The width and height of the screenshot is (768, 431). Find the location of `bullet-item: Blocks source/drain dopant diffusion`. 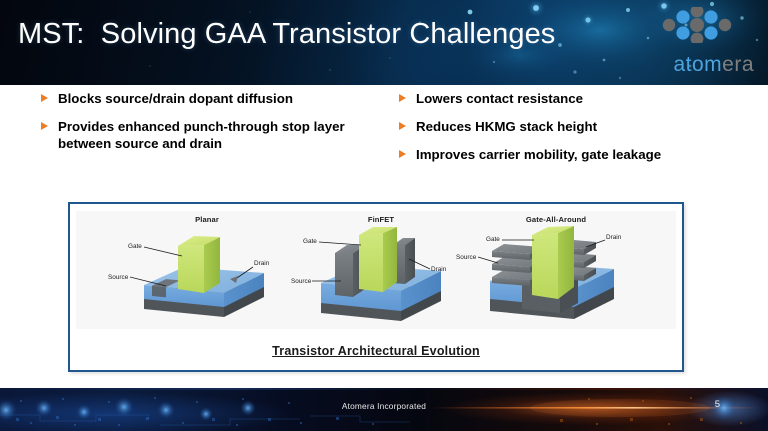

bullet-item: Blocks source/drain dopant diffusion is located at coordinates (218, 98).